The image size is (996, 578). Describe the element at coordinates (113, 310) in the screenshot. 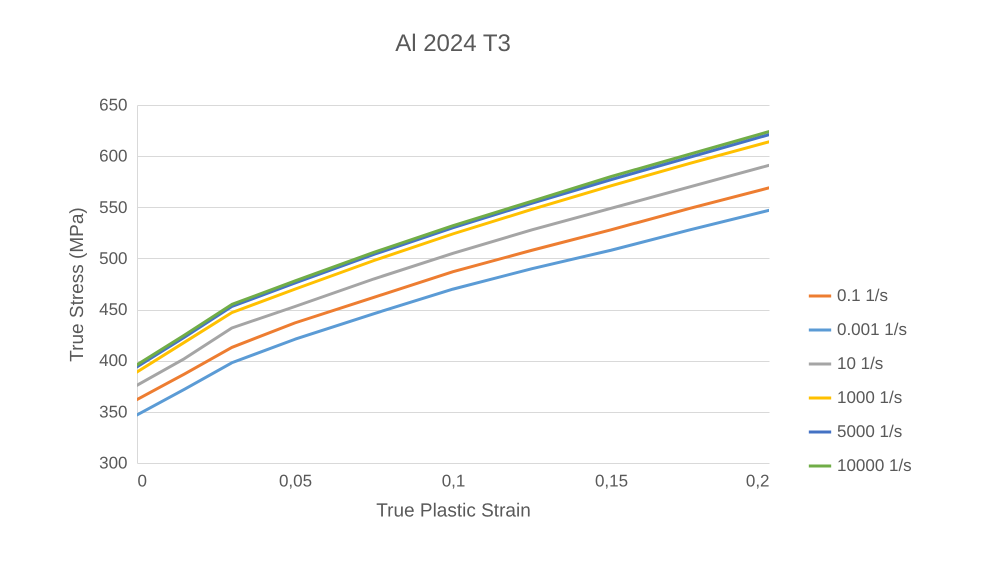

I see `y-tick-label: 450` at that location.